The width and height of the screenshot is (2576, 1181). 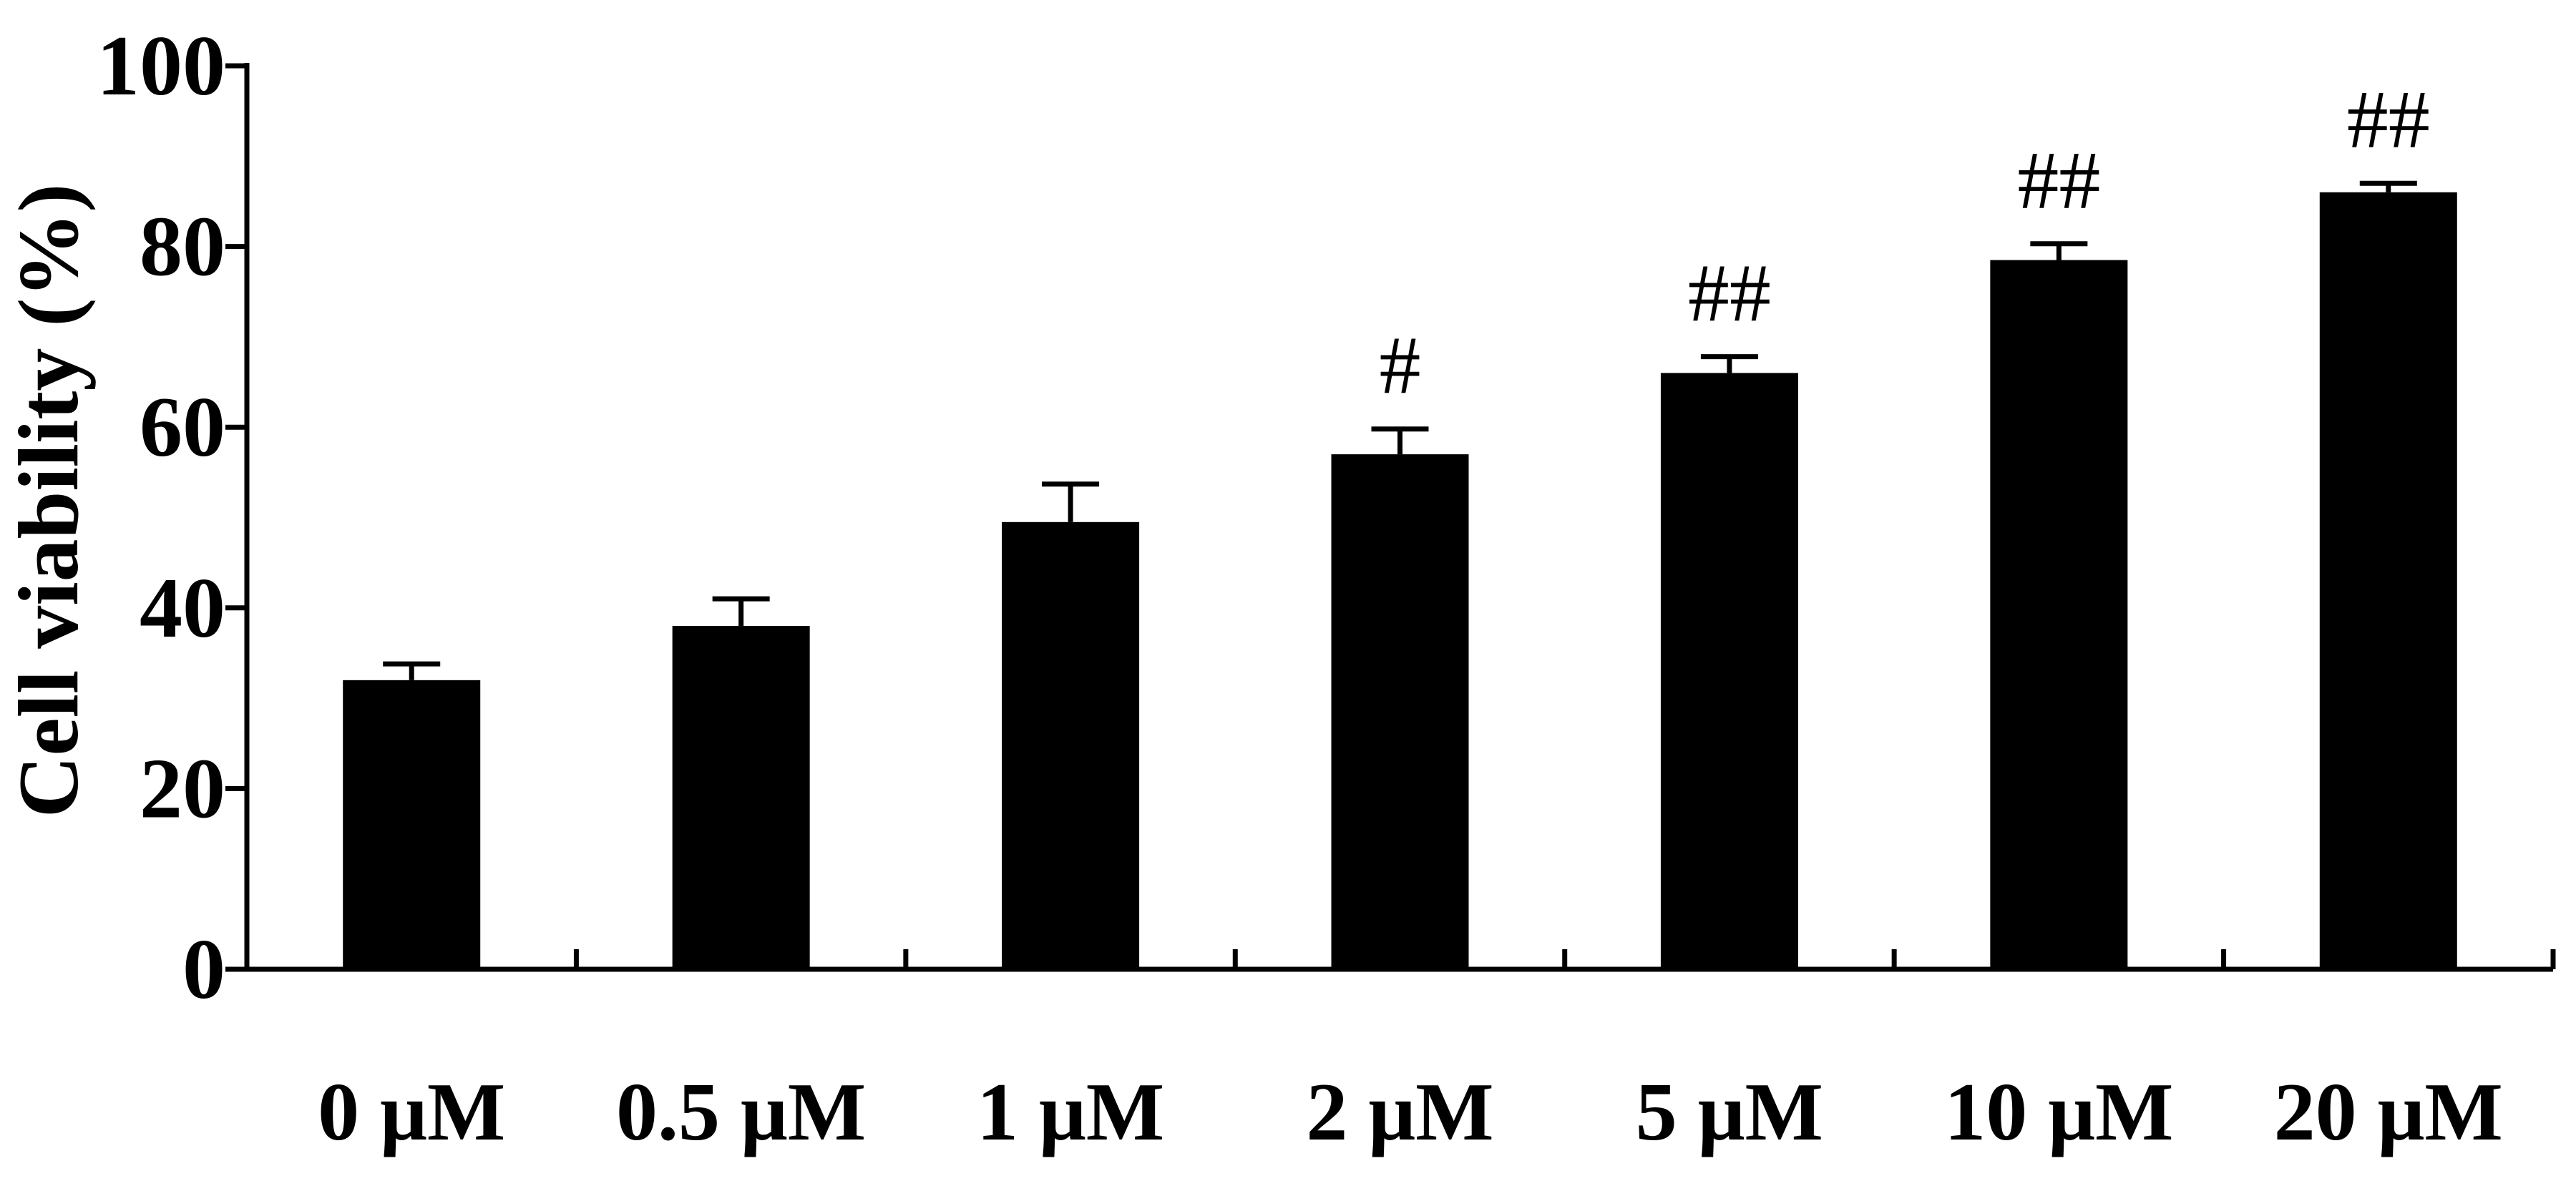 What do you see at coordinates (1400, 366) in the screenshot?
I see `significance-mark: #` at bounding box center [1400, 366].